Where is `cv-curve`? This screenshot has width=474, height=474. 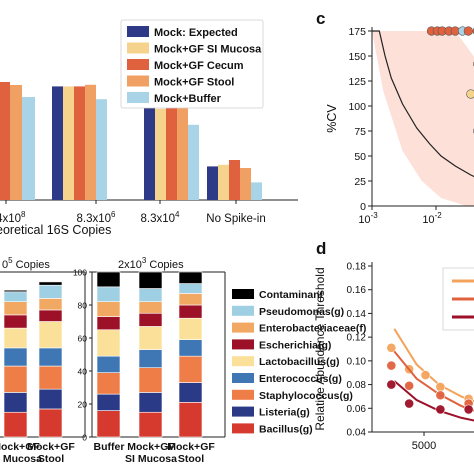
cv-curve is located at coordinates (423, 104).